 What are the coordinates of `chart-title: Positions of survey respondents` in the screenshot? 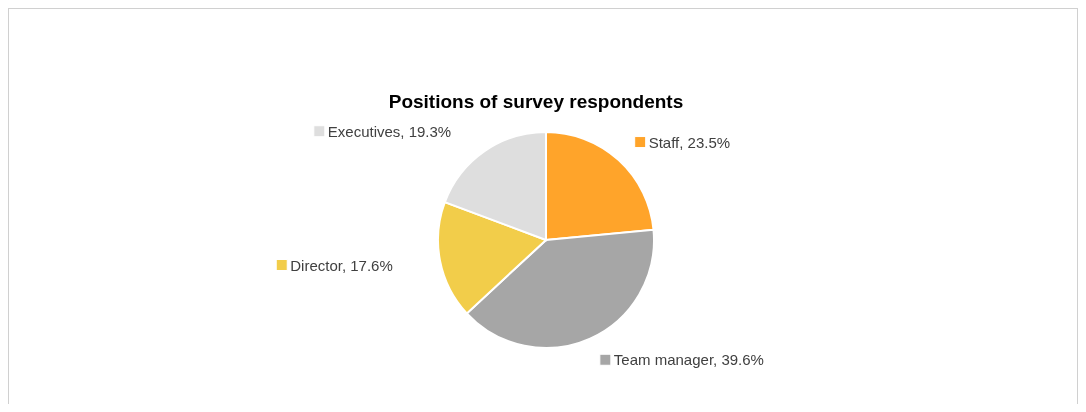 It's located at (536, 101).